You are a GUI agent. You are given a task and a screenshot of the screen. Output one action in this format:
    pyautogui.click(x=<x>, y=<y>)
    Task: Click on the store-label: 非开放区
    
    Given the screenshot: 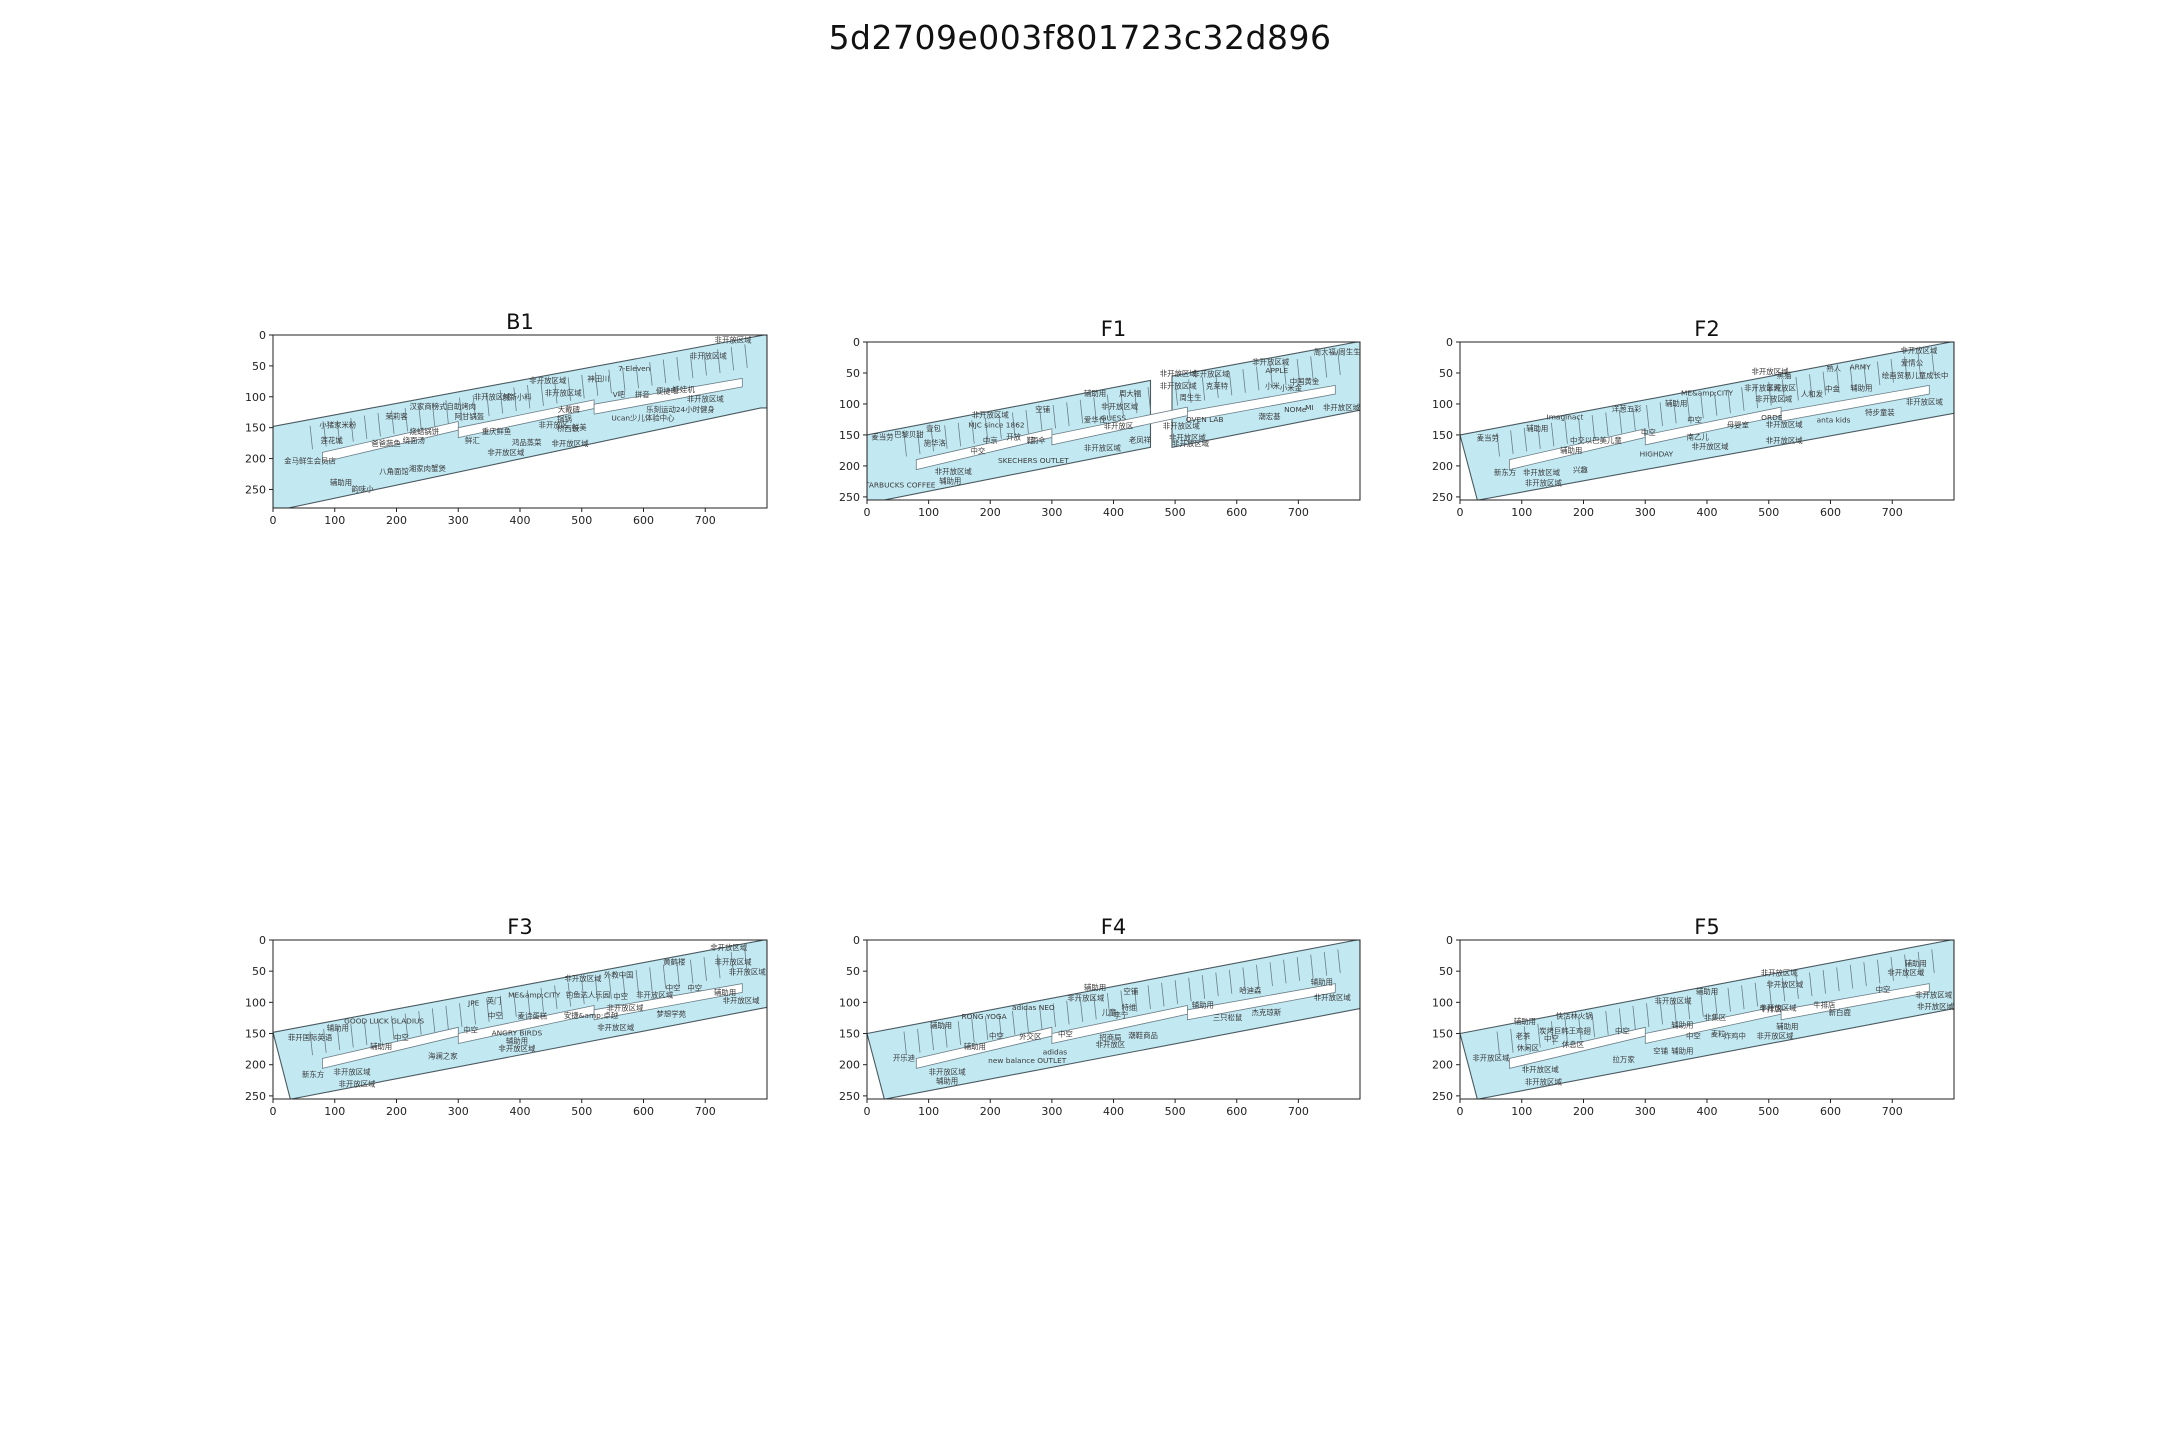 What is the action you would take?
    pyautogui.click(x=554, y=425)
    